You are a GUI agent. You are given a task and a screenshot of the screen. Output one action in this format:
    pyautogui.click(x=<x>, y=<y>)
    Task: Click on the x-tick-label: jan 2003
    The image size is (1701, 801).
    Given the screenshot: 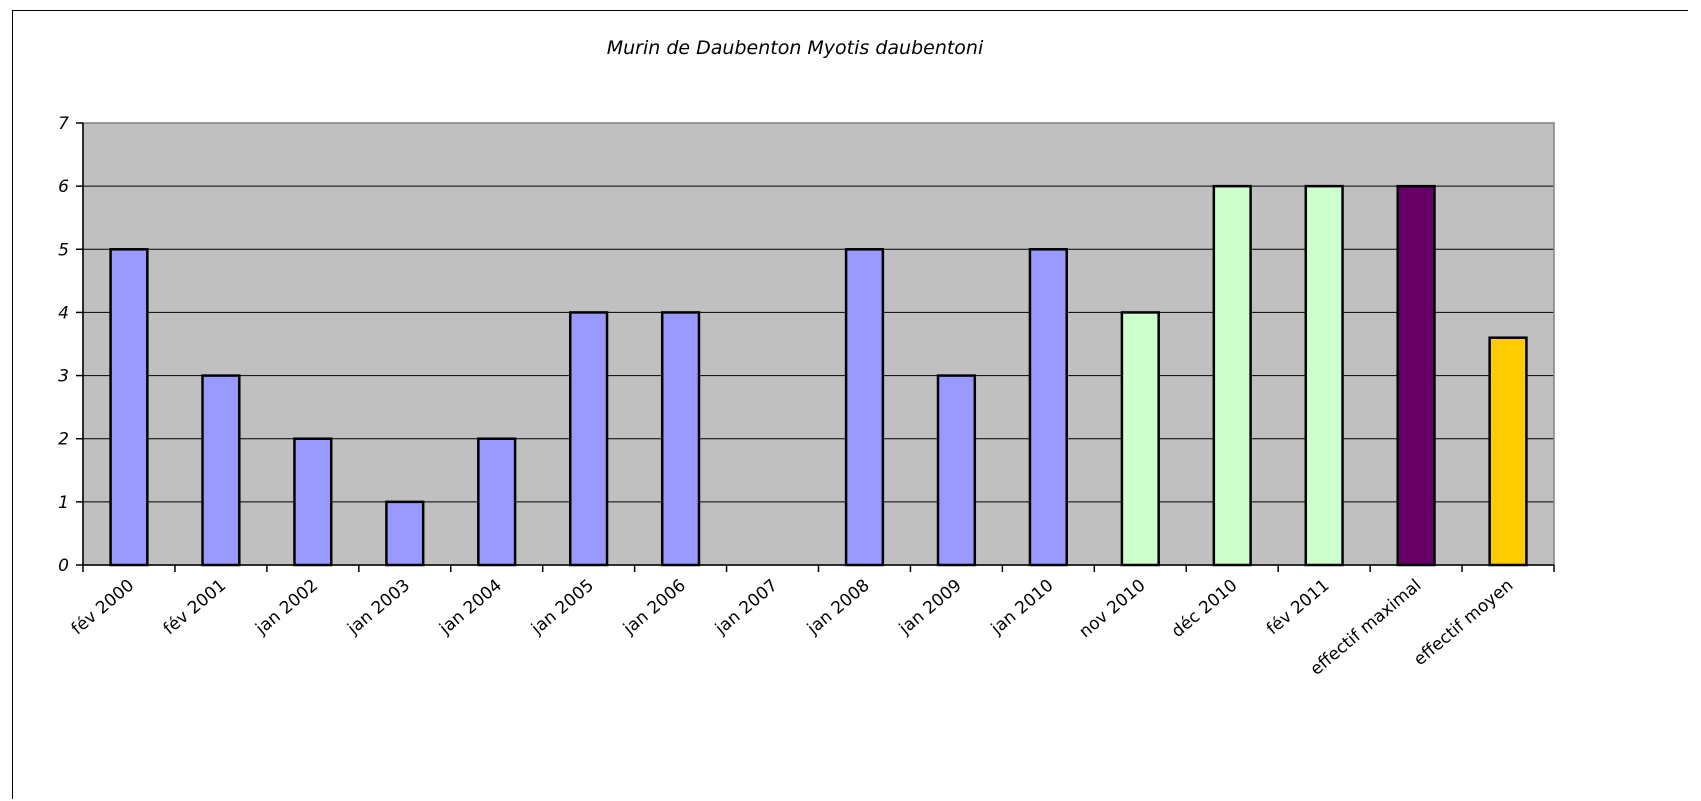 What is the action you would take?
    pyautogui.click(x=378, y=608)
    